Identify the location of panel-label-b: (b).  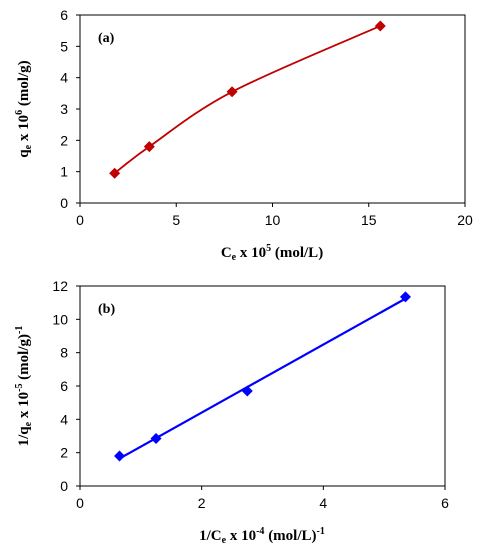
(106, 309).